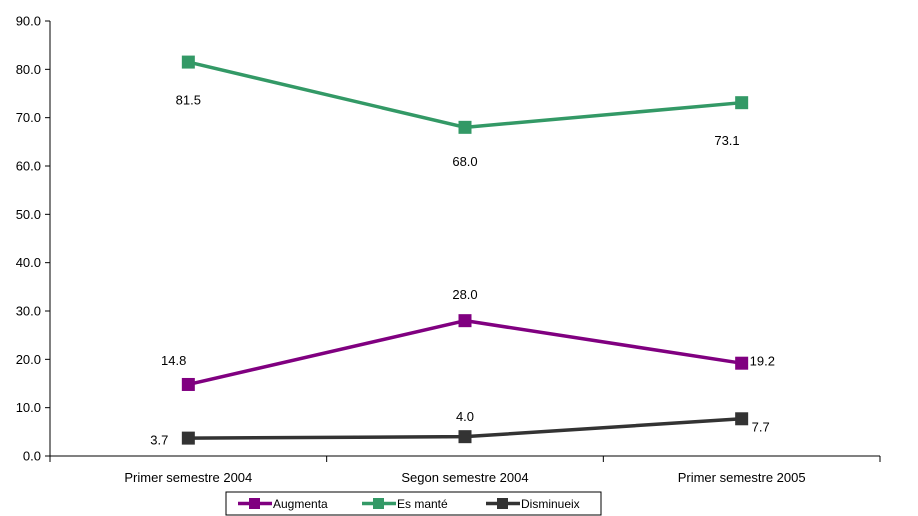 The height and width of the screenshot is (516, 918). I want to click on legend-box, so click(413, 503).